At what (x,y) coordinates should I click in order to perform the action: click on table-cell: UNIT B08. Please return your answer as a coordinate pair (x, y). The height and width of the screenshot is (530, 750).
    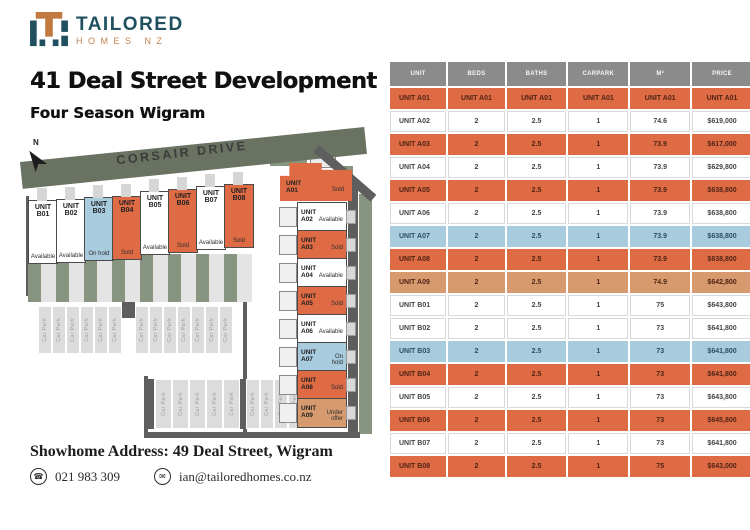
    Looking at the image, I should click on (418, 466).